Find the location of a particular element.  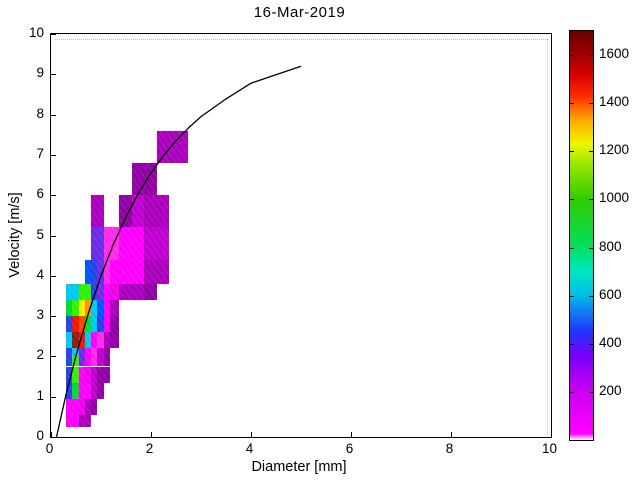

colorbar-tick-label: 1000 is located at coordinates (614, 198).